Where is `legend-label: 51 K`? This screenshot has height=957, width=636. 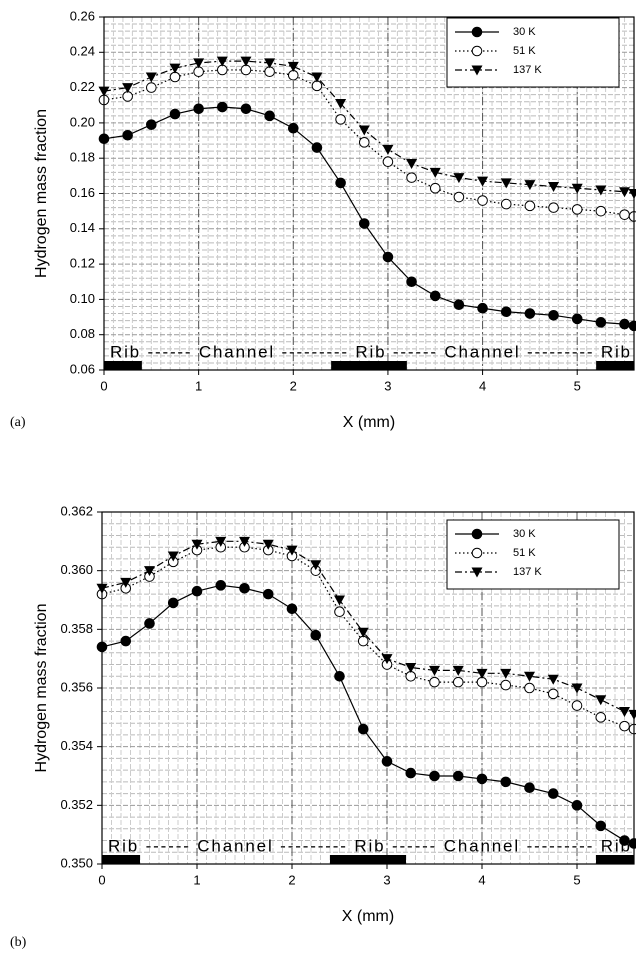
legend-label: 51 K is located at coordinates (524, 553).